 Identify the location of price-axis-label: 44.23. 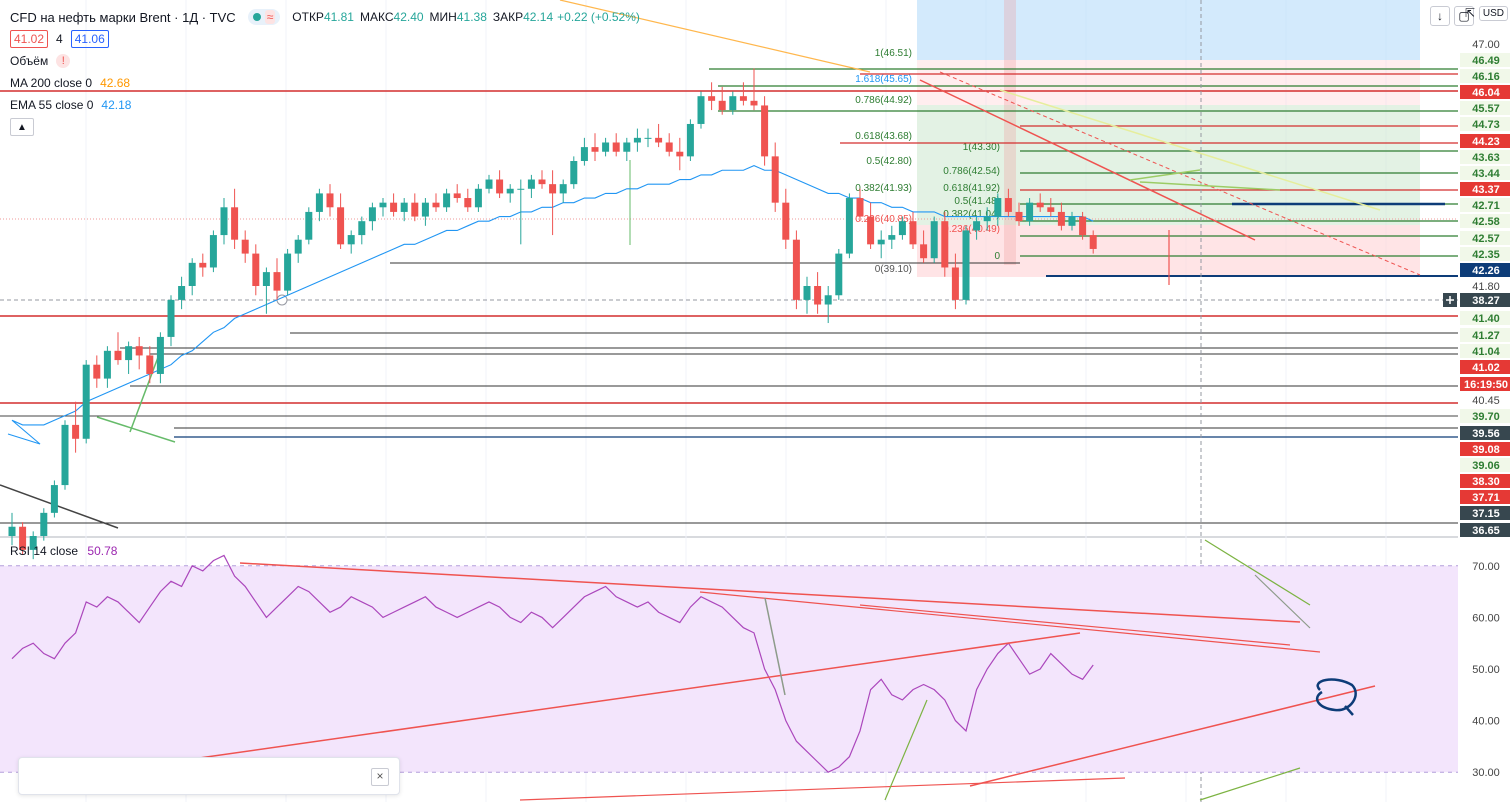
(1486, 142).